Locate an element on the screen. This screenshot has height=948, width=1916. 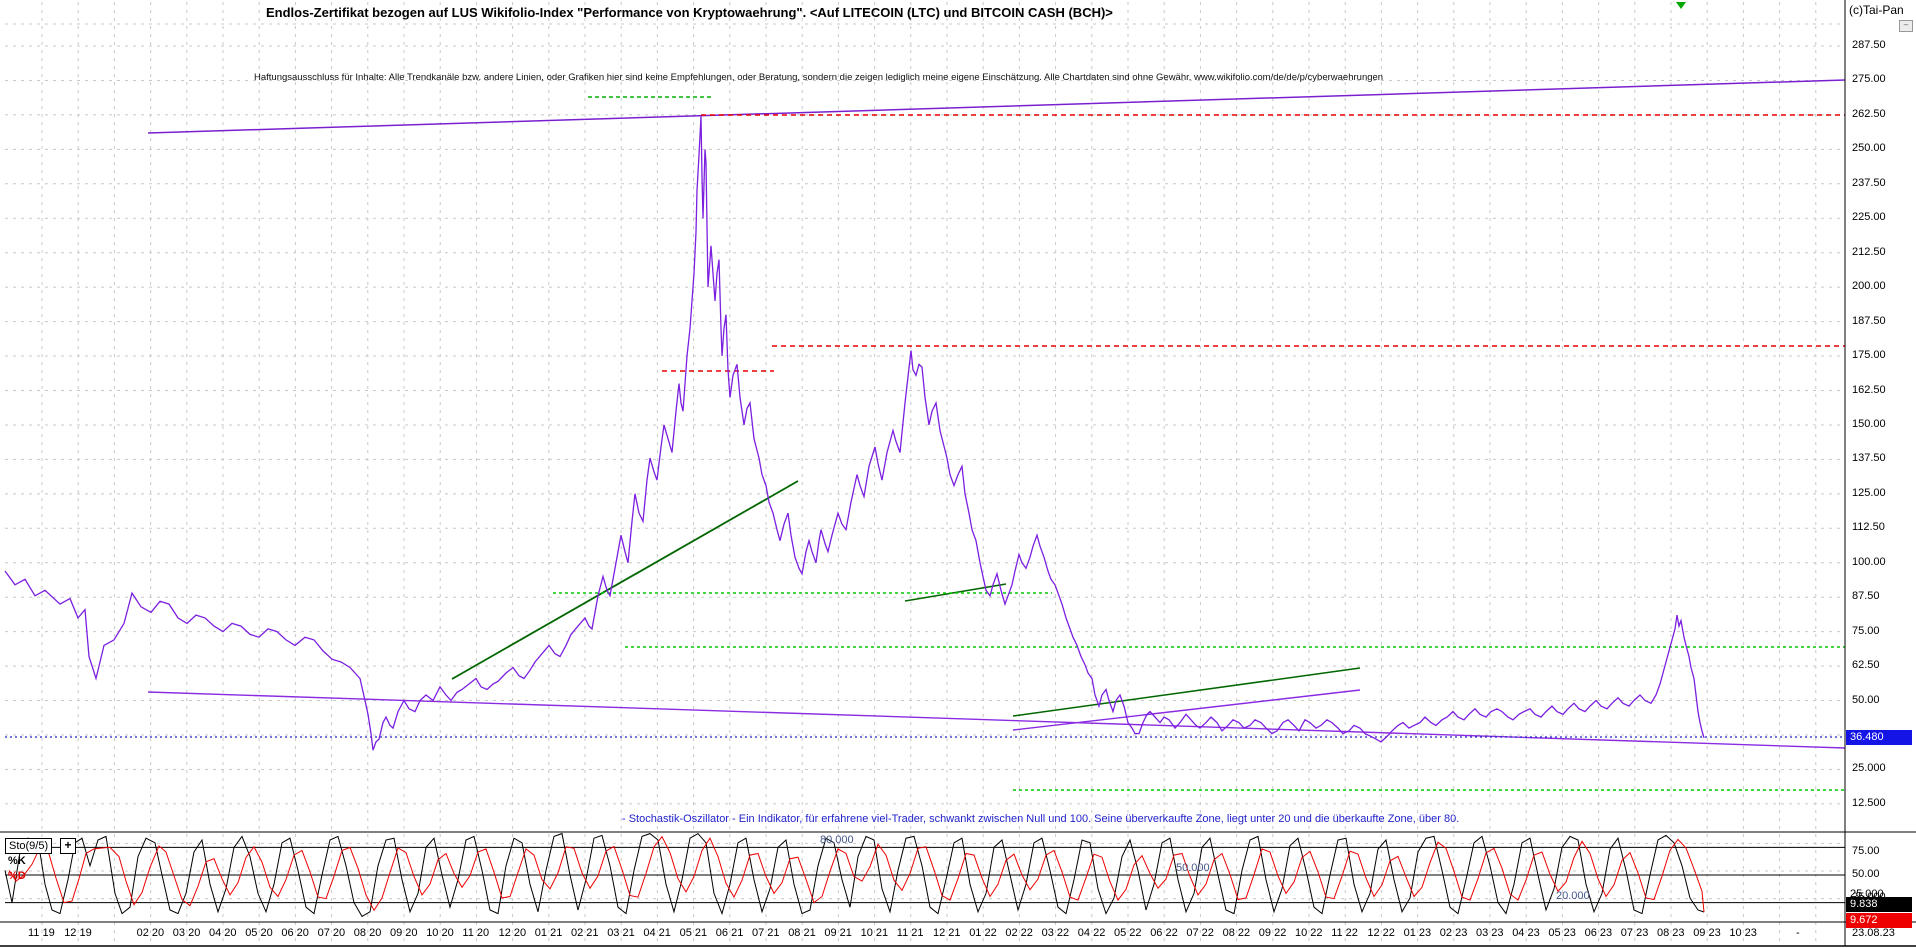
month-label: 06 20 is located at coordinates (295, 933).